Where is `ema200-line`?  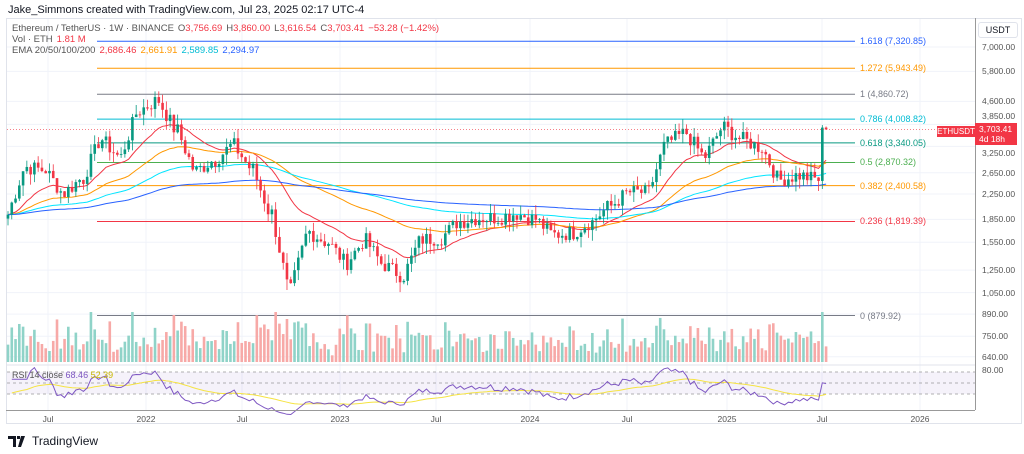
ema200-line is located at coordinates (417, 197).